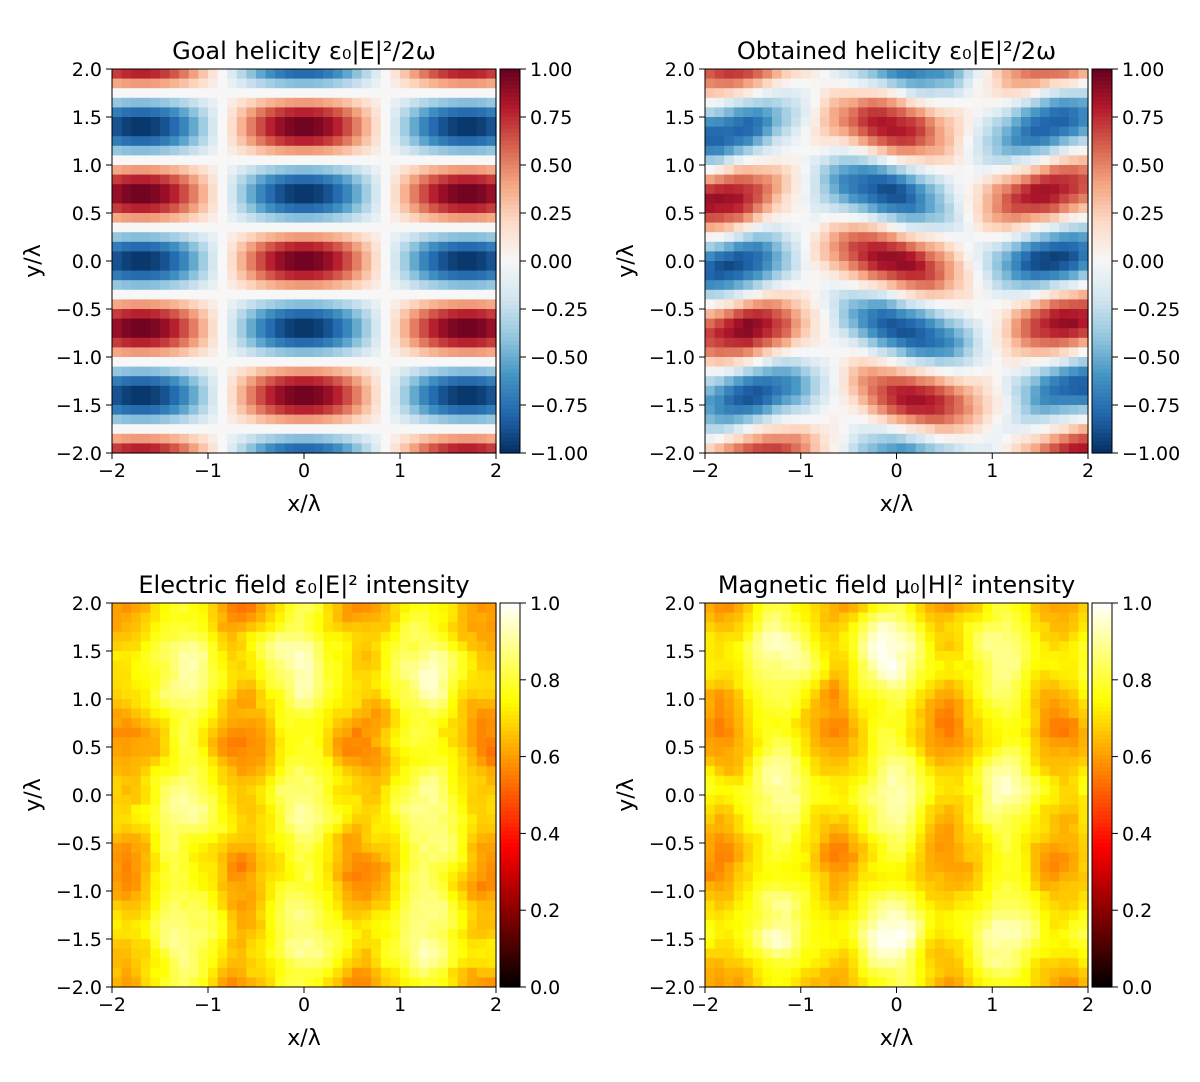 The width and height of the screenshot is (1200, 1082). What do you see at coordinates (672, 454) in the screenshot?
I see `y-tick-label: −2.0` at bounding box center [672, 454].